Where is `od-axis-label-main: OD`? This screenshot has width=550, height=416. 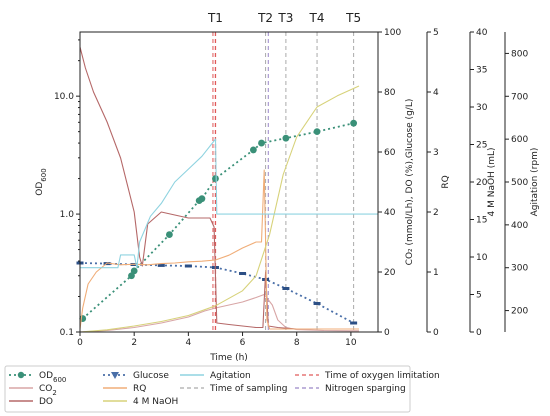 od-axis-label-main: OD is located at coordinates (40, 189).